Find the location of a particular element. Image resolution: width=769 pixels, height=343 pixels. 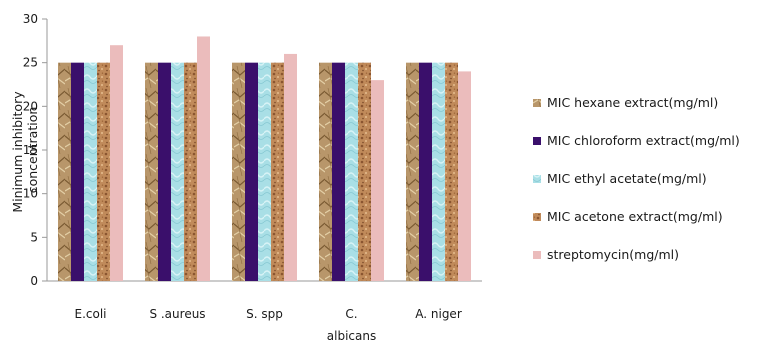

legend-item: MIC chloroform extract(mg/ml) is located at coordinates (636, 140).